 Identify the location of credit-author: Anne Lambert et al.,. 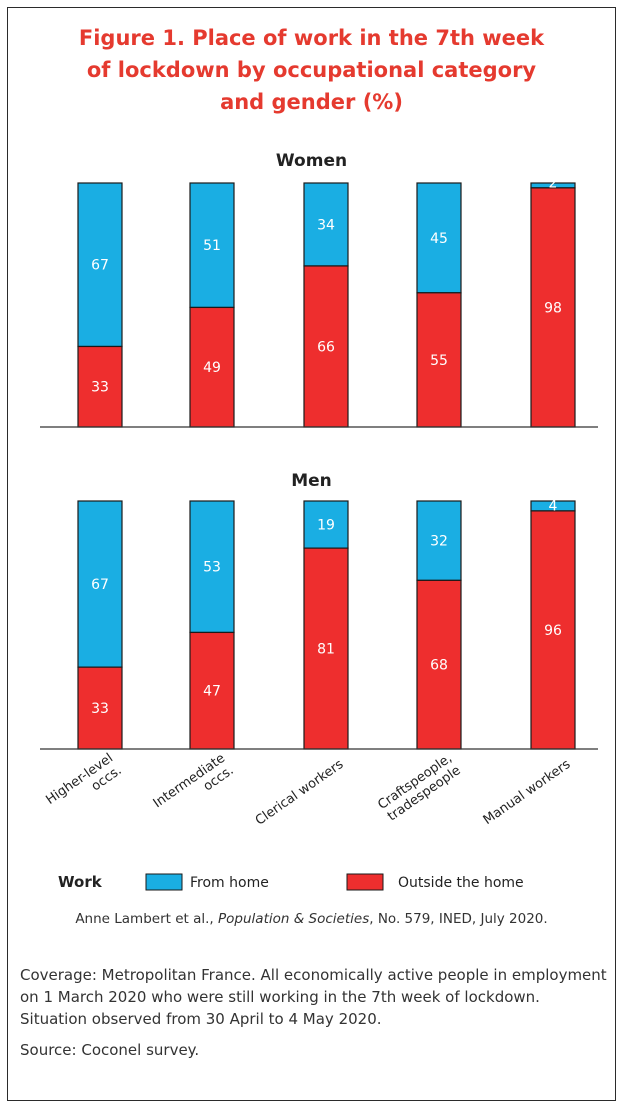
(144, 919).